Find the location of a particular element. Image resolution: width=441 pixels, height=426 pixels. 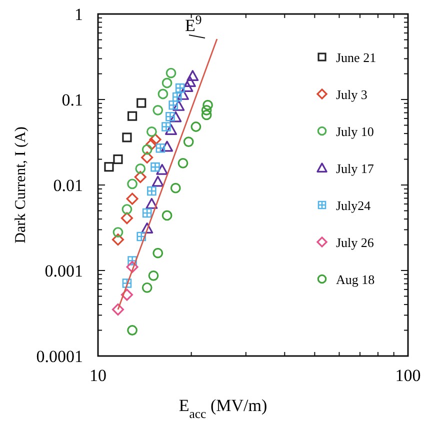

y-tick-label: 0.01 is located at coordinates (68, 185).